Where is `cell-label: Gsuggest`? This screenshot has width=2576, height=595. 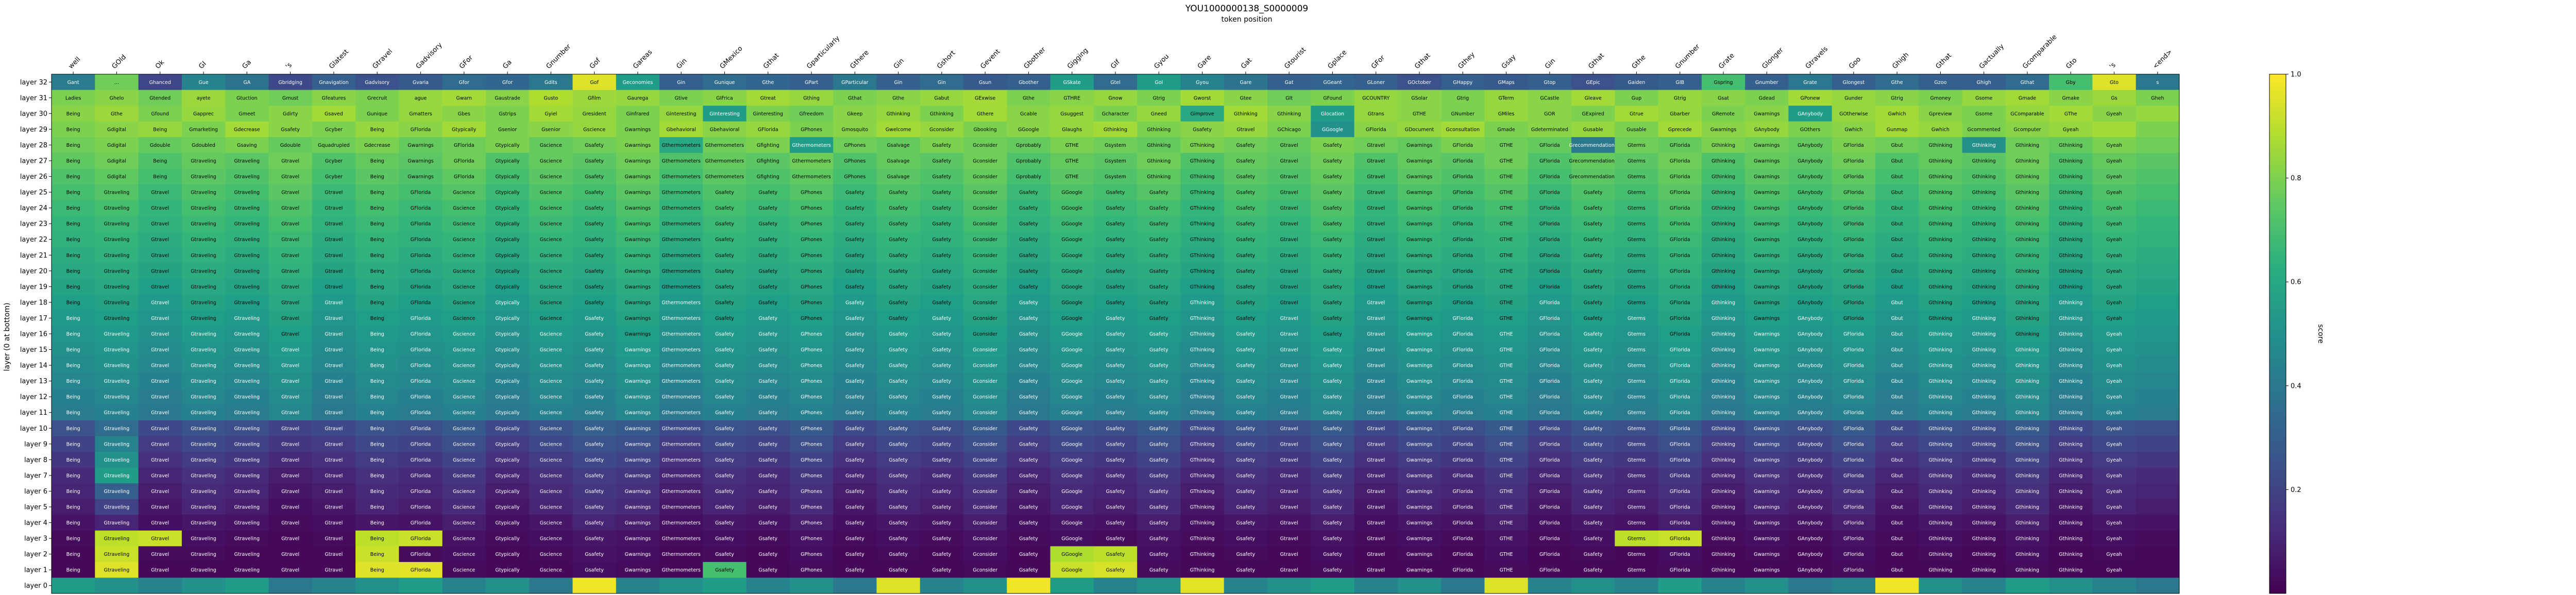
cell-label: Gsuggest is located at coordinates (1071, 114).